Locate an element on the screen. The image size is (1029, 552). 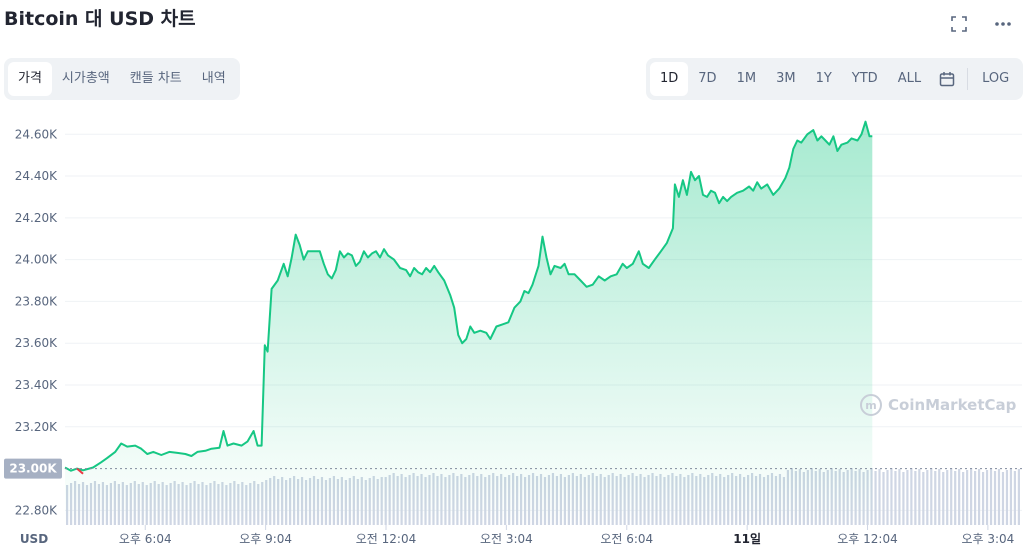
tab-candle-chart: 캔들 차트 is located at coordinates (155, 78).